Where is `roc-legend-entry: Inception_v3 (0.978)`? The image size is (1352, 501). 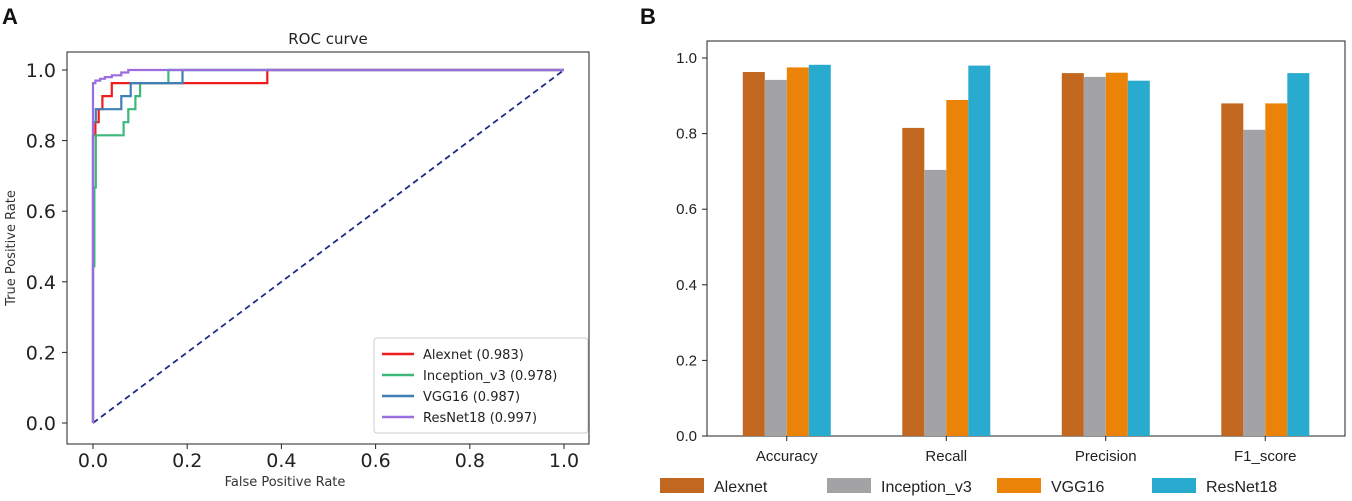 roc-legend-entry: Inception_v3 (0.978) is located at coordinates (490, 376).